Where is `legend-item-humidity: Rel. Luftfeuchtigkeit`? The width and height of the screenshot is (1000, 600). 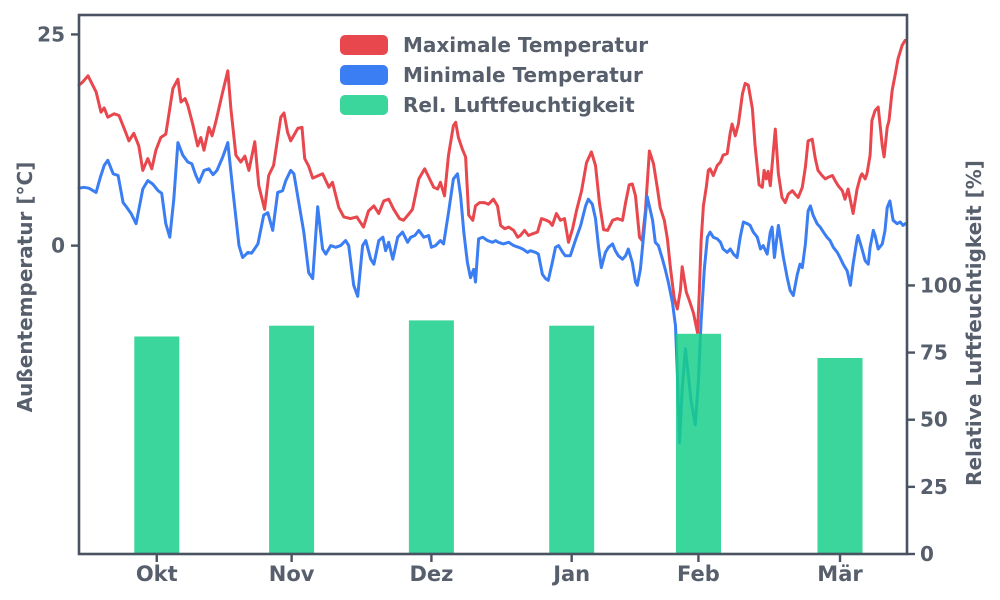
legend-item-humidity: Rel. Luftfeuchtigkeit is located at coordinates (494, 105).